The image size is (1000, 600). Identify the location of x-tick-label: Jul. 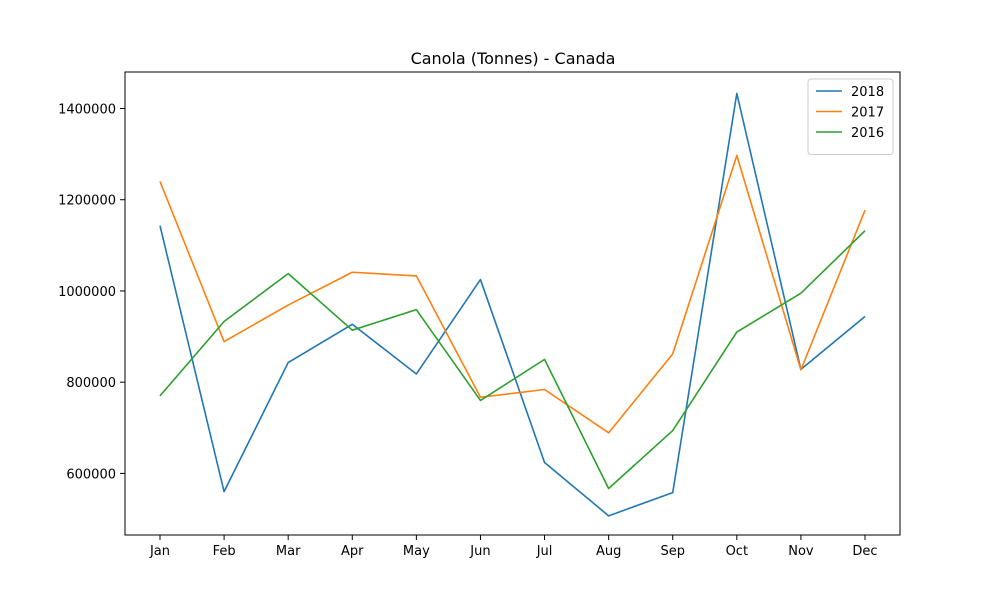
(544, 551).